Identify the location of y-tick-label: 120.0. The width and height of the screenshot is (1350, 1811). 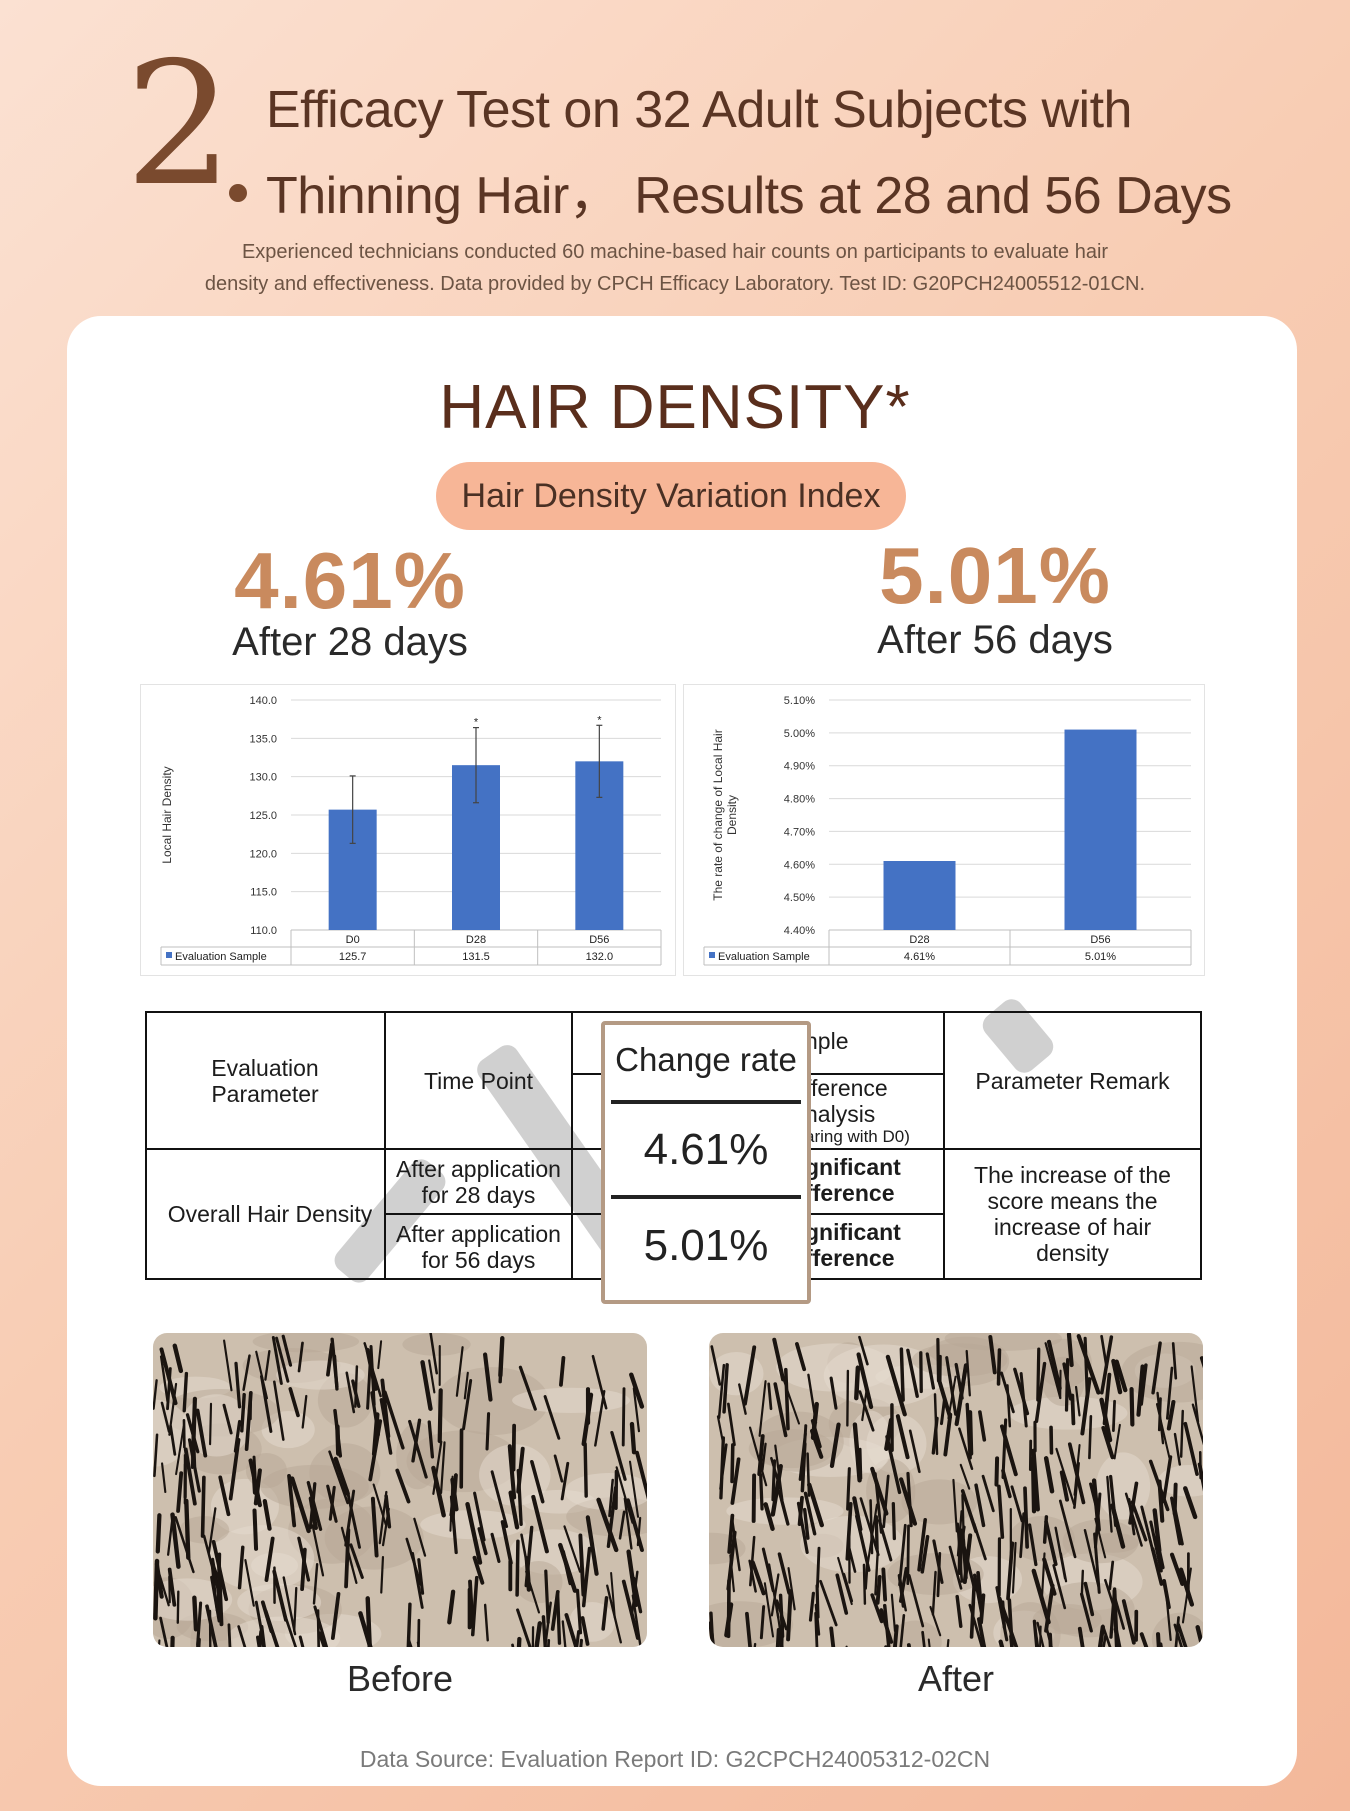
(263, 854).